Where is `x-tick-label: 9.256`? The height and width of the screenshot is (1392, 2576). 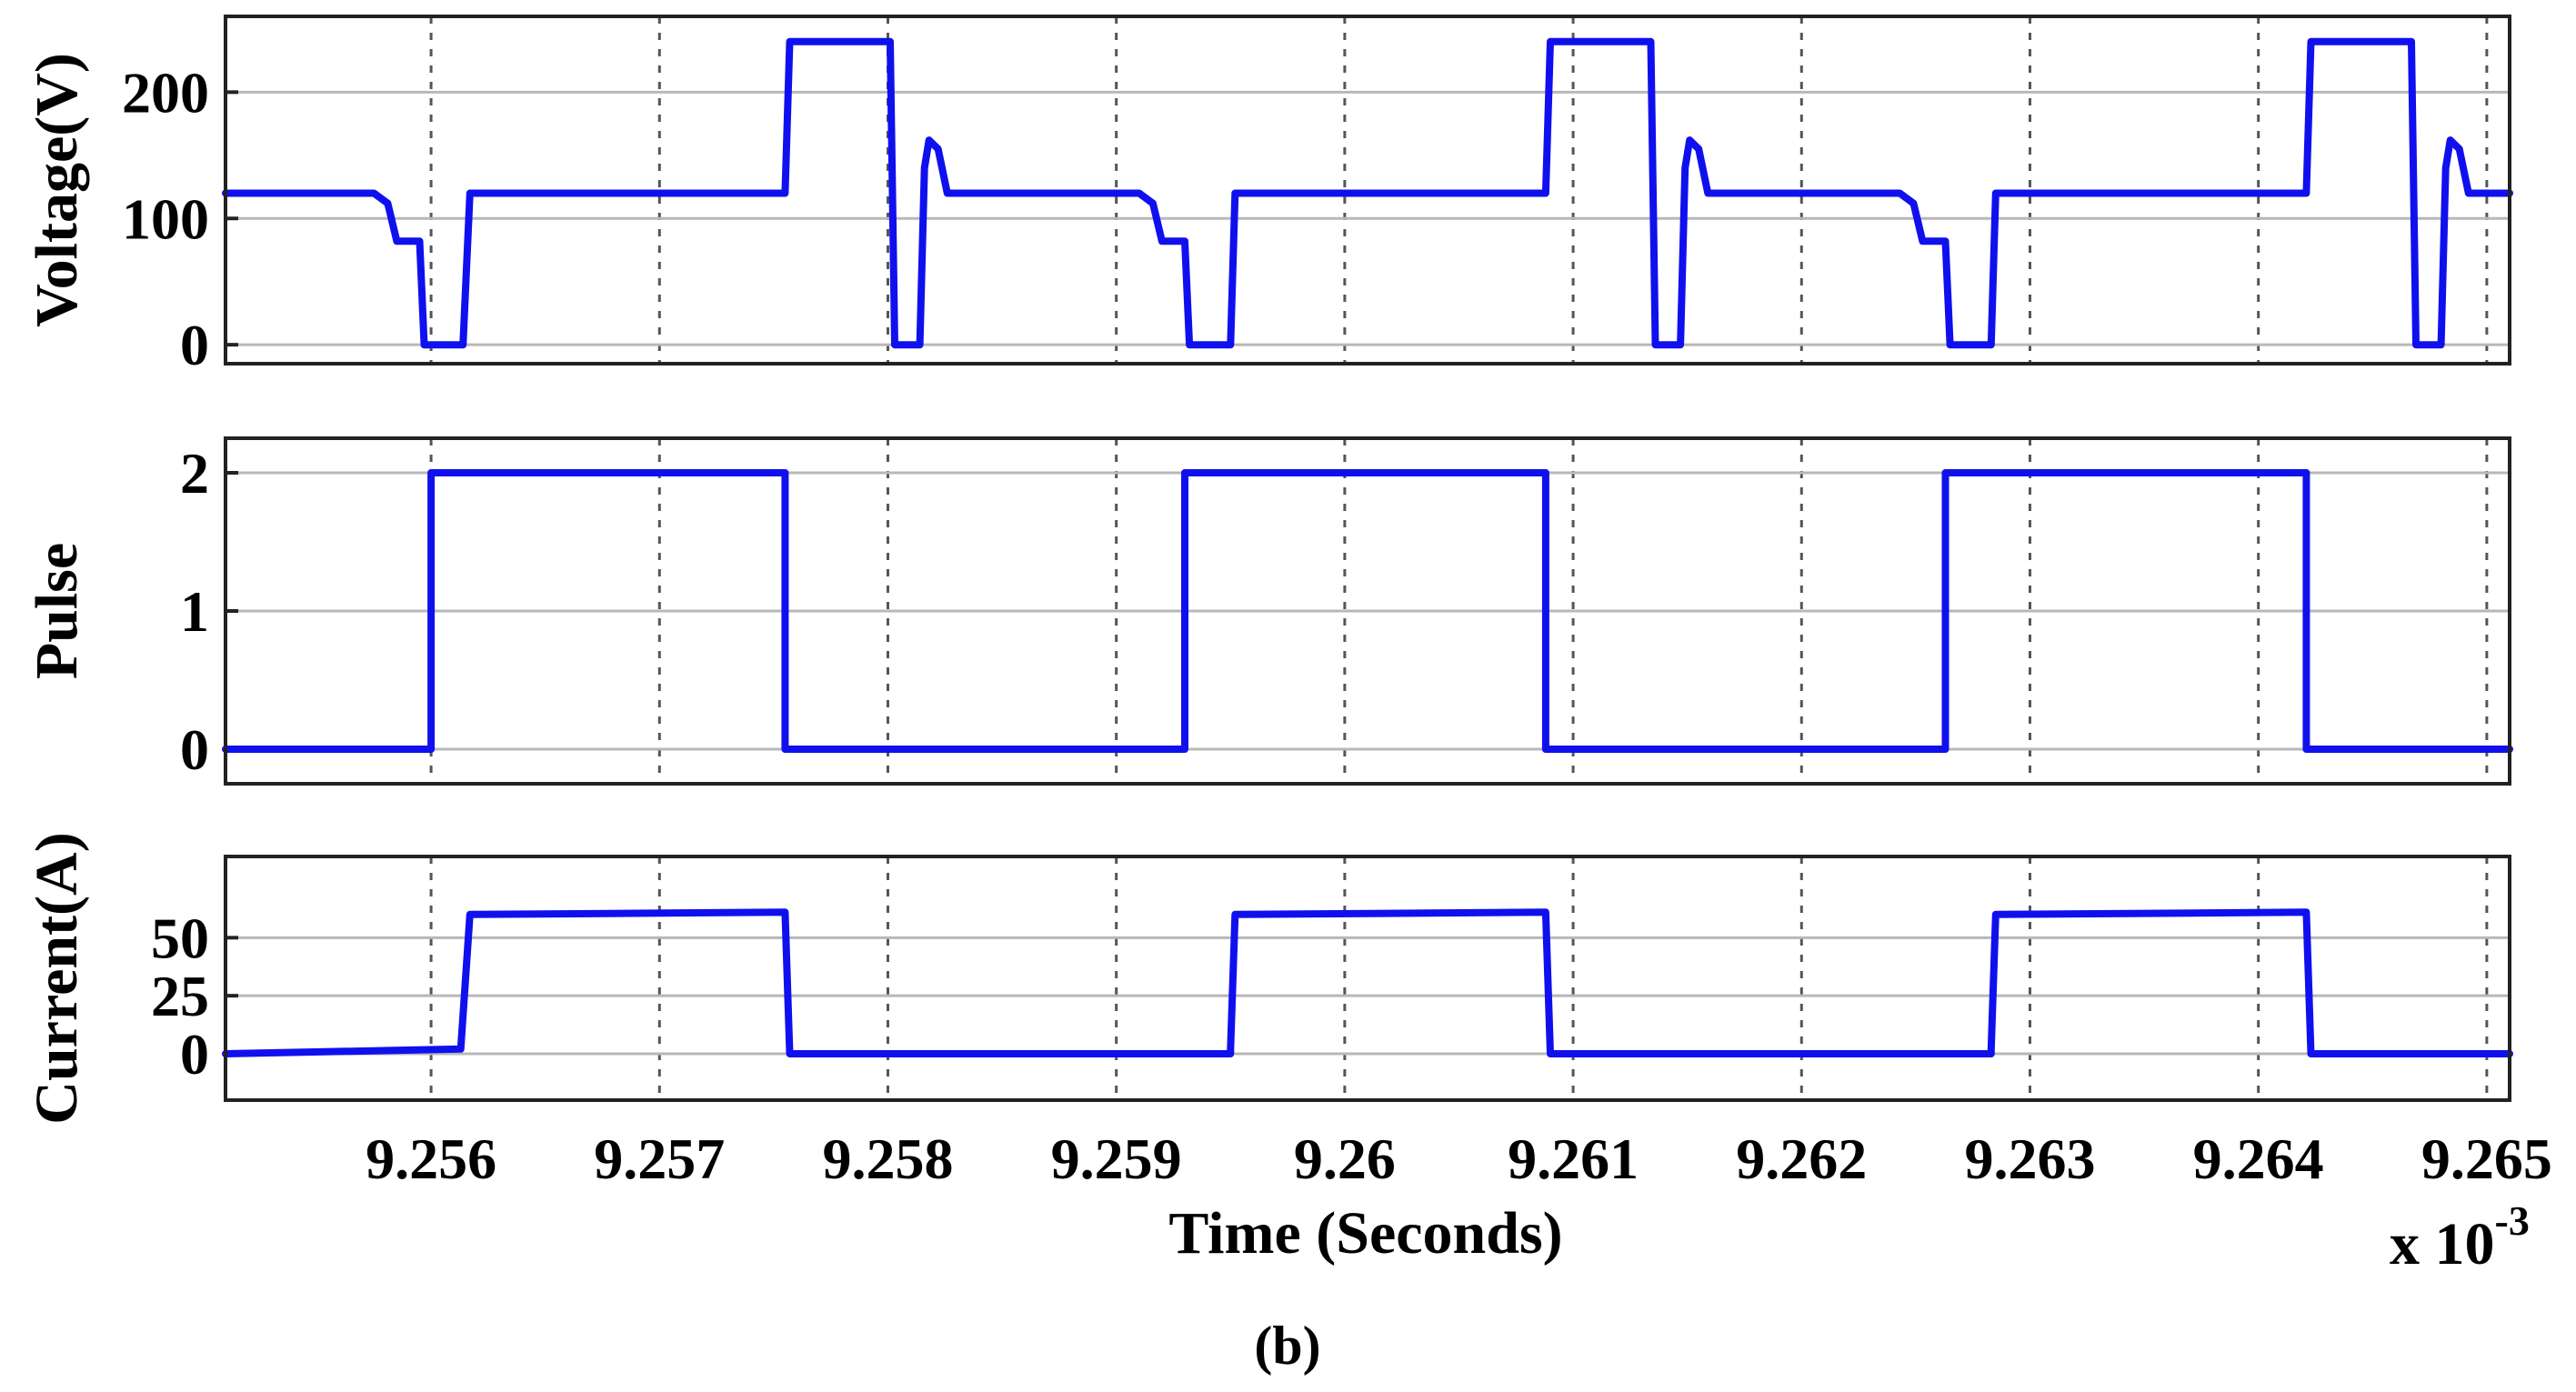 x-tick-label: 9.256 is located at coordinates (431, 1159).